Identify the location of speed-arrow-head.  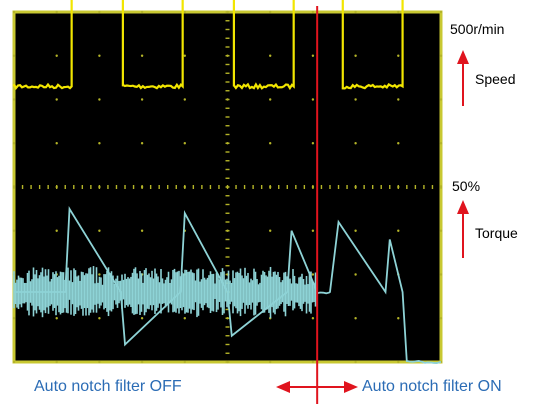
(463, 57).